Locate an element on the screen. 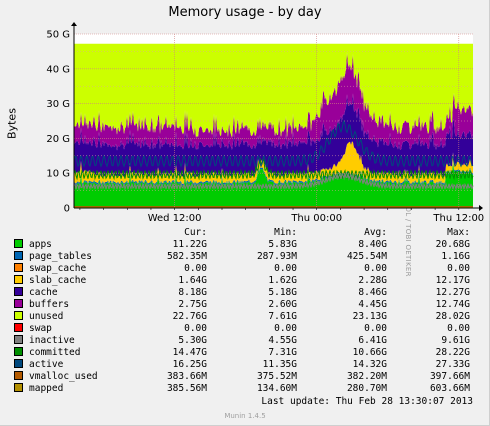  legend-series-name: swap is located at coordinates (40, 328).